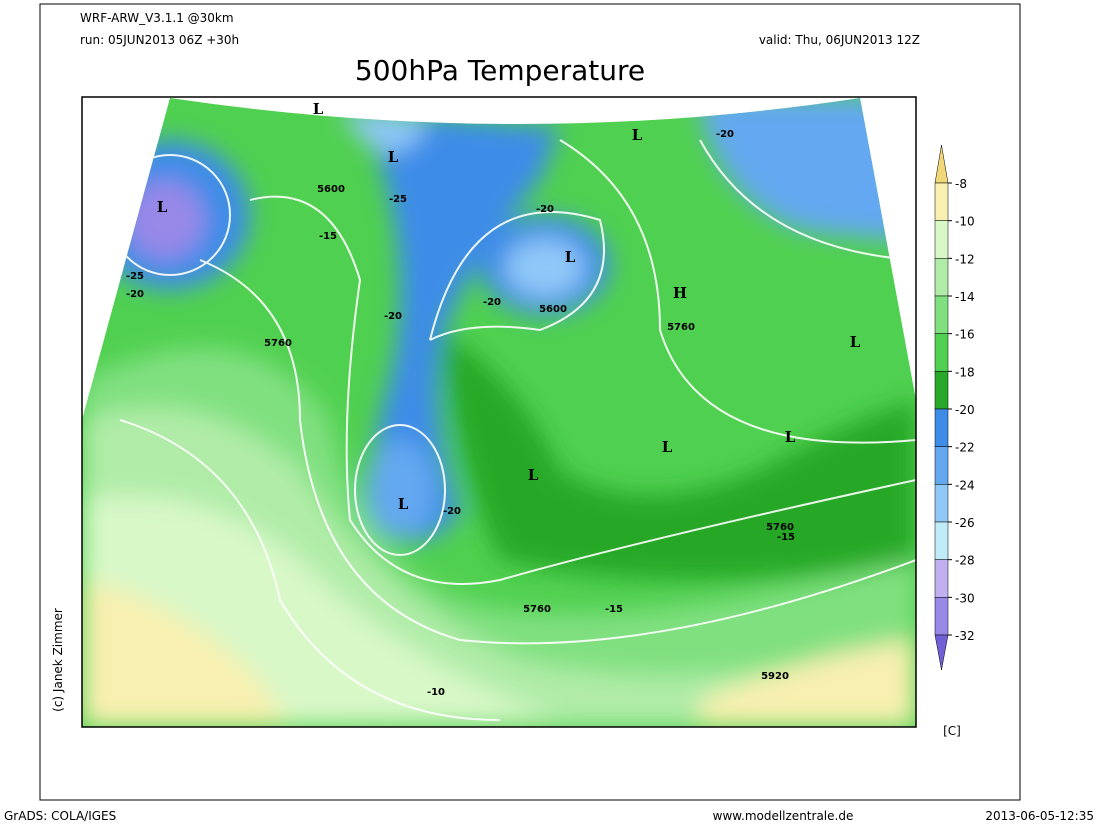  What do you see at coordinates (954, 407) in the screenshot?
I see `colorbar: -8 -10 -12 -14 -16 -18 -20 -22 -24 -26 -28 -30 -32` at bounding box center [954, 407].